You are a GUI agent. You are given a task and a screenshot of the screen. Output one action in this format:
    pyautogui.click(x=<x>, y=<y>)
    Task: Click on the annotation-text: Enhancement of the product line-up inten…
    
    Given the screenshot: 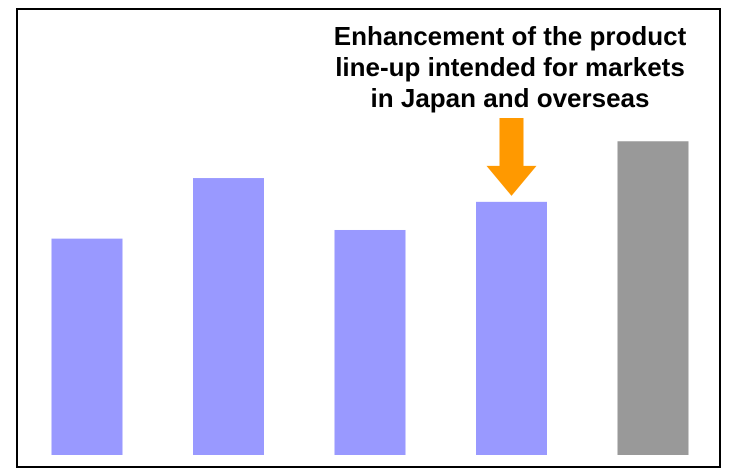 What is the action you would take?
    pyautogui.click(x=510, y=67)
    